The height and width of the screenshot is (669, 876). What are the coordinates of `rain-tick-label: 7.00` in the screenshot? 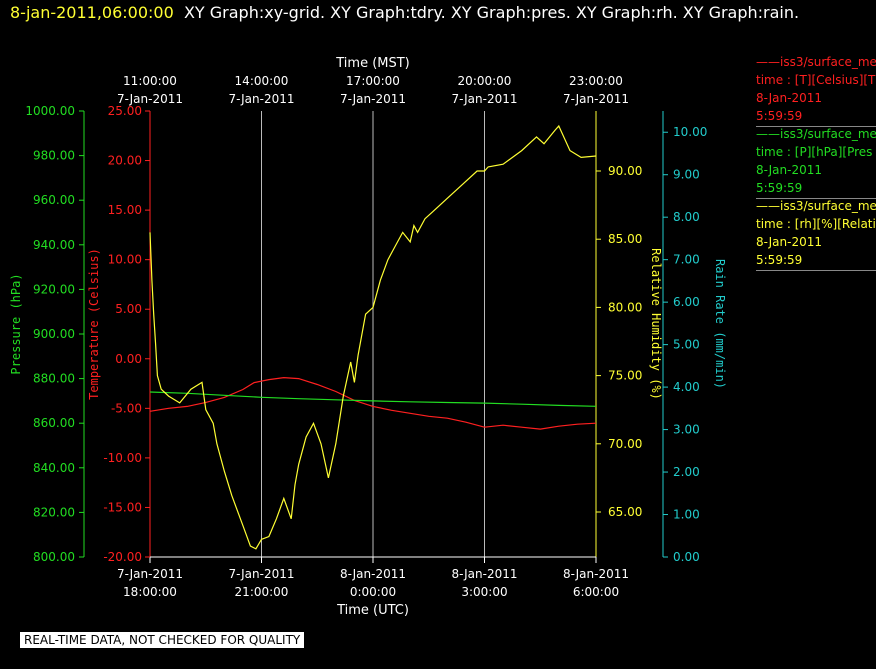 It's located at (686, 260).